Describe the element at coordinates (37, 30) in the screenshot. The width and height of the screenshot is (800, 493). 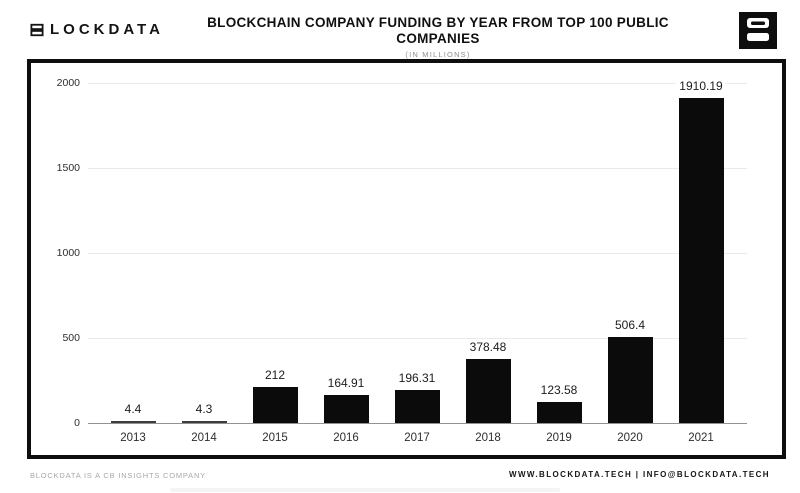
I see `block-b-icon` at that location.